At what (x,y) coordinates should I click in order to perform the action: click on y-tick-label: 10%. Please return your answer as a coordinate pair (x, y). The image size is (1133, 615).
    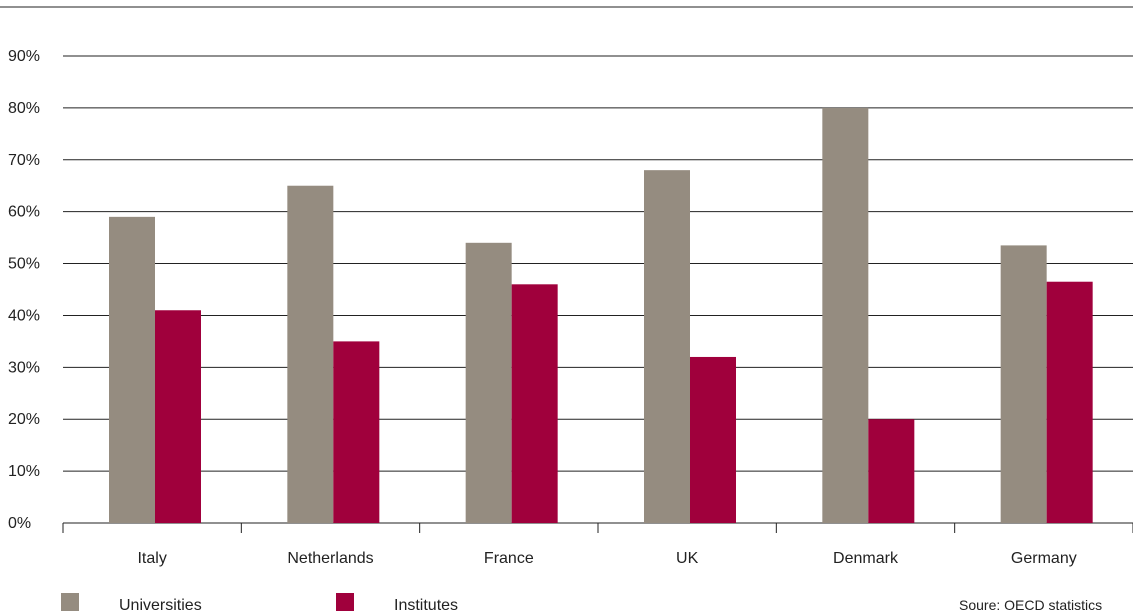
    Looking at the image, I should click on (24, 471).